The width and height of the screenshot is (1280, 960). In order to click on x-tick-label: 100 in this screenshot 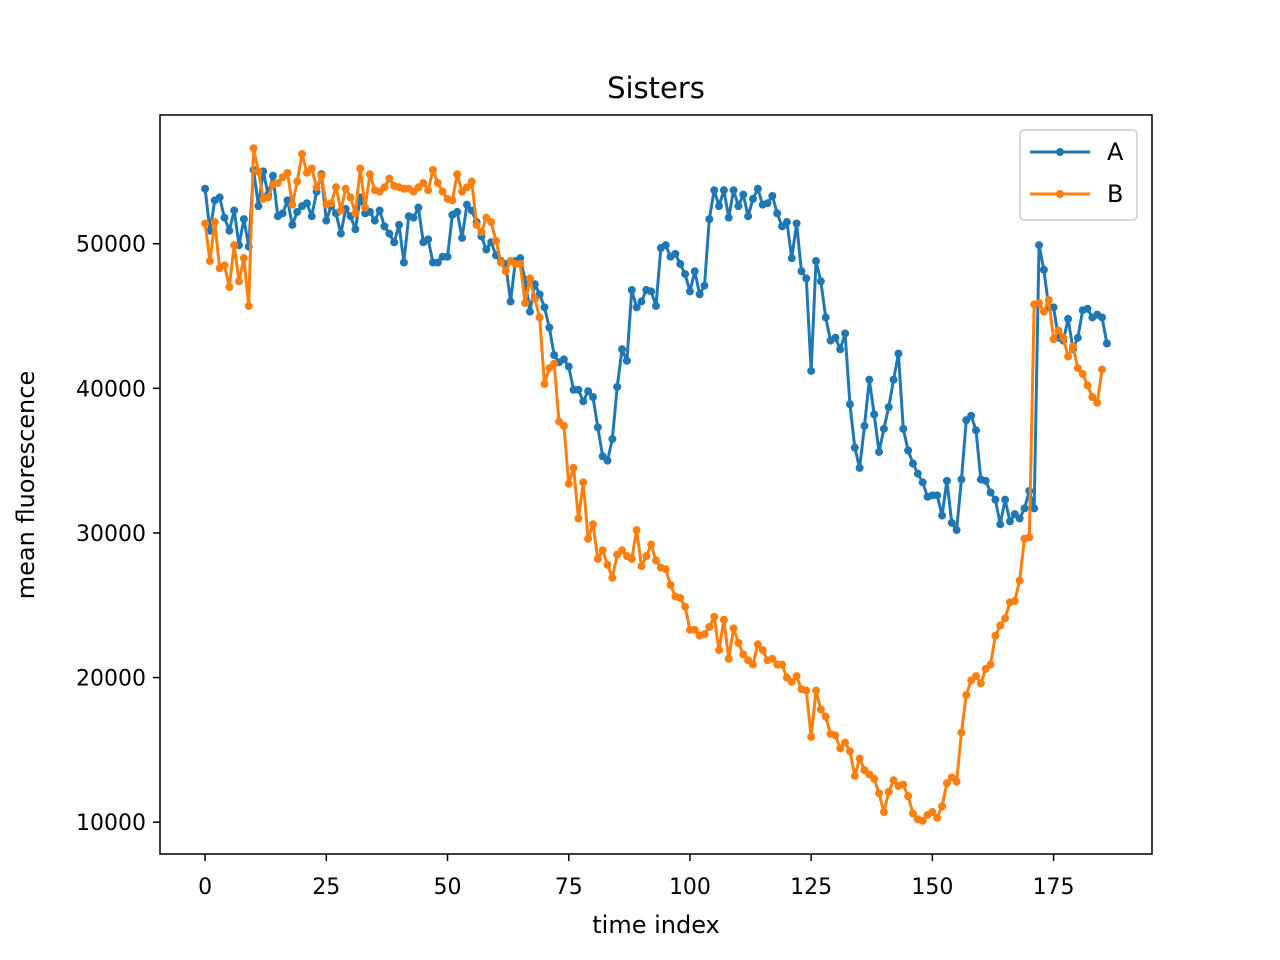, I will do `click(690, 887)`.